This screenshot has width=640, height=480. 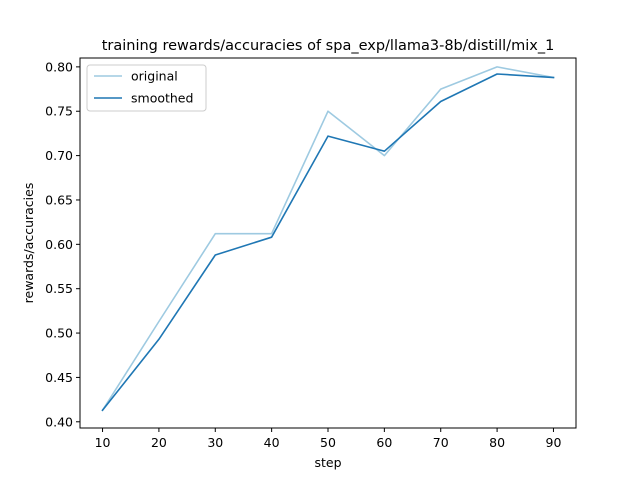 I want to click on legend: original smoothed, so click(x=146, y=88).